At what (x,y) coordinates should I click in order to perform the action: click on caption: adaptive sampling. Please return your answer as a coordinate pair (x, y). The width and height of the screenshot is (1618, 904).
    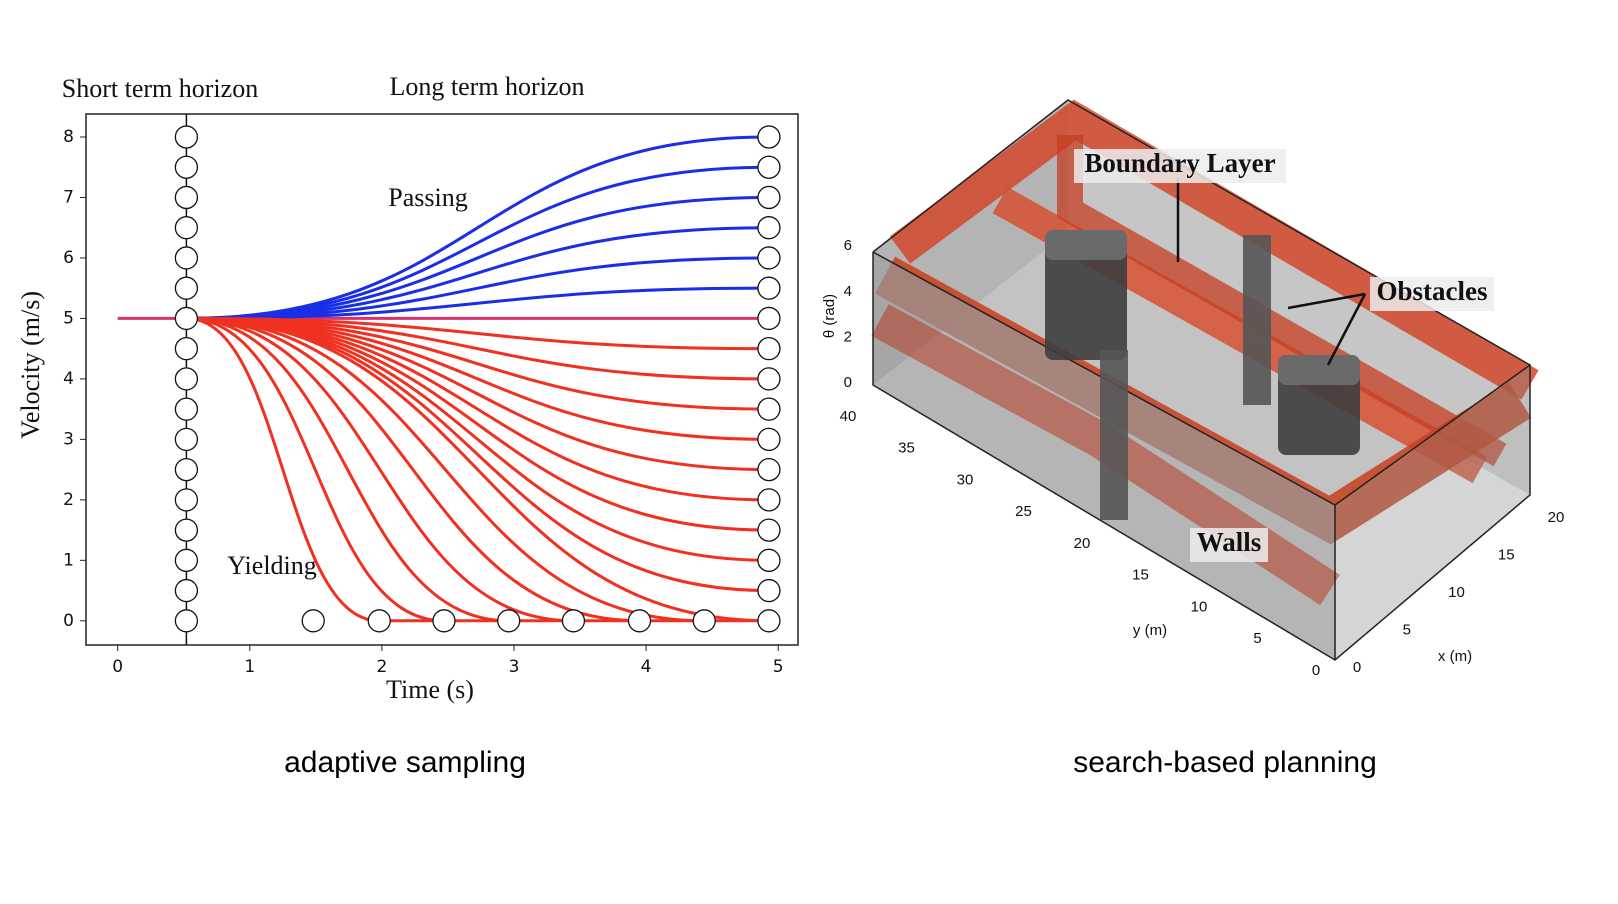
    Looking at the image, I should click on (405, 762).